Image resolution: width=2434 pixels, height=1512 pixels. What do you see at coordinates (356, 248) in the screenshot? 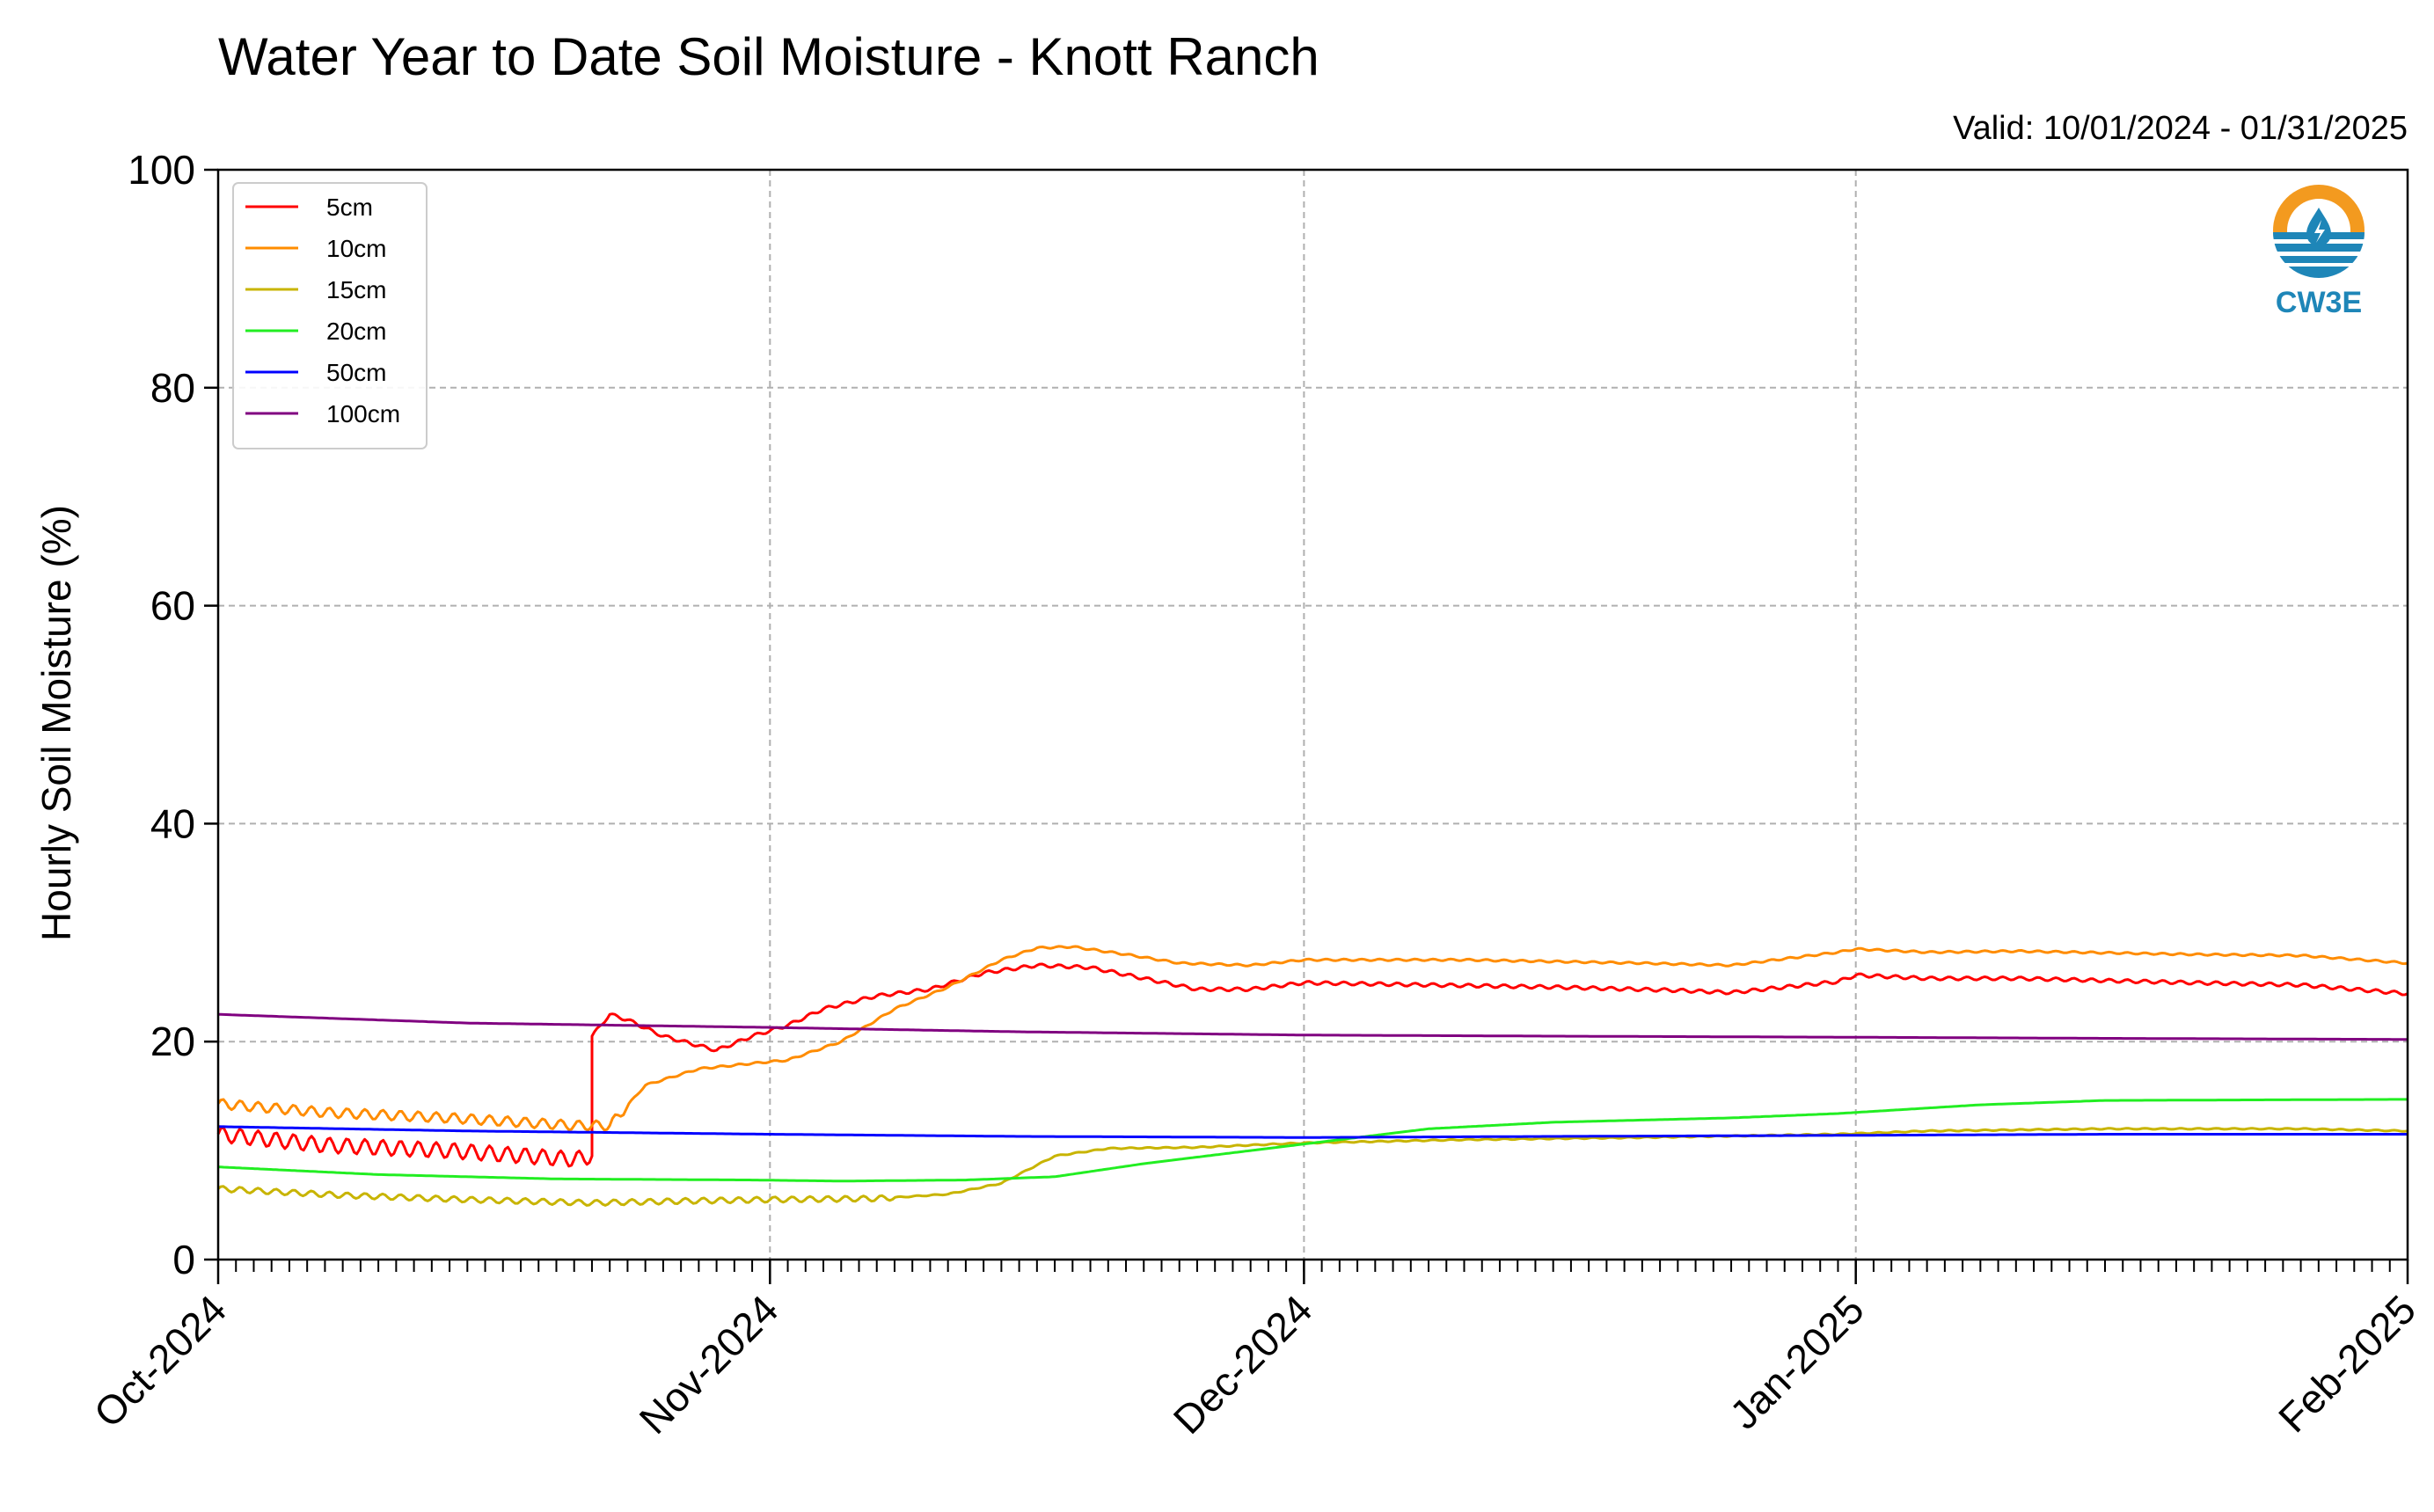
I see `legend-label-10cm: 10cm` at bounding box center [356, 248].